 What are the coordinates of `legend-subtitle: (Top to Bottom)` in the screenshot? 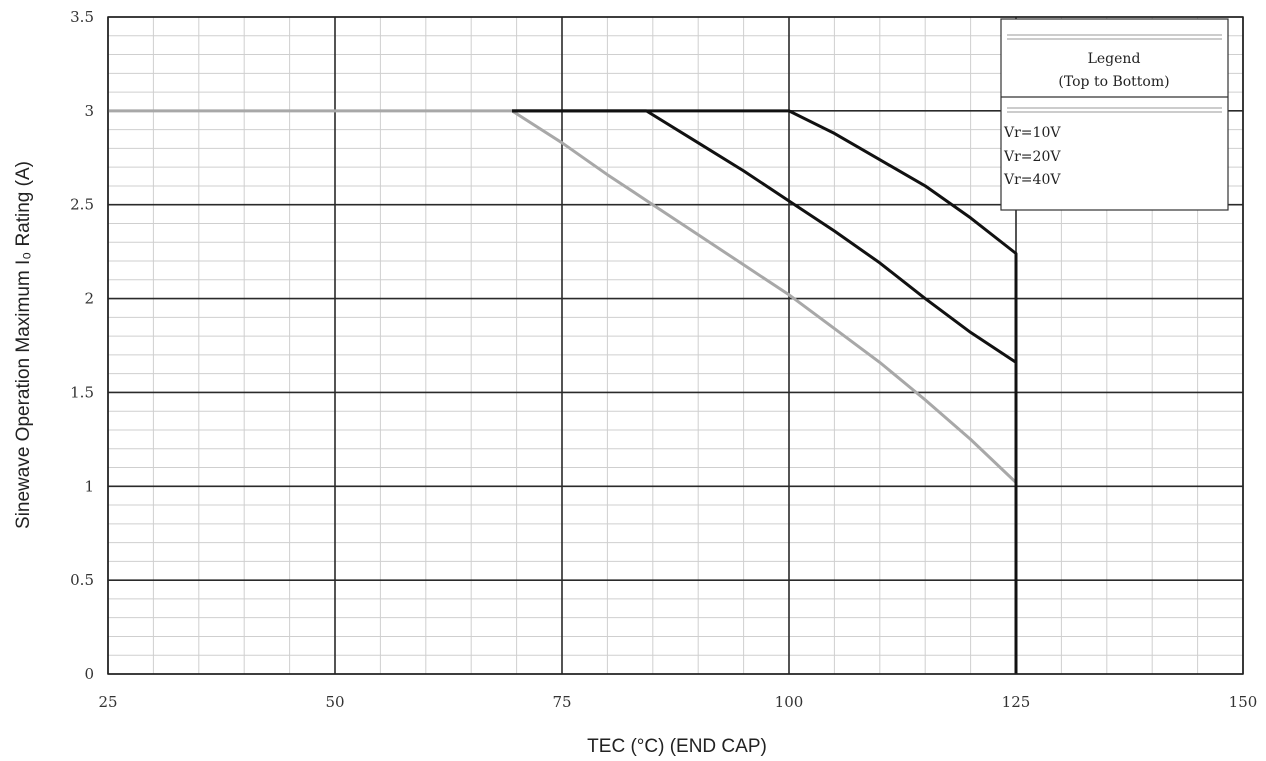 It's located at (1113, 82).